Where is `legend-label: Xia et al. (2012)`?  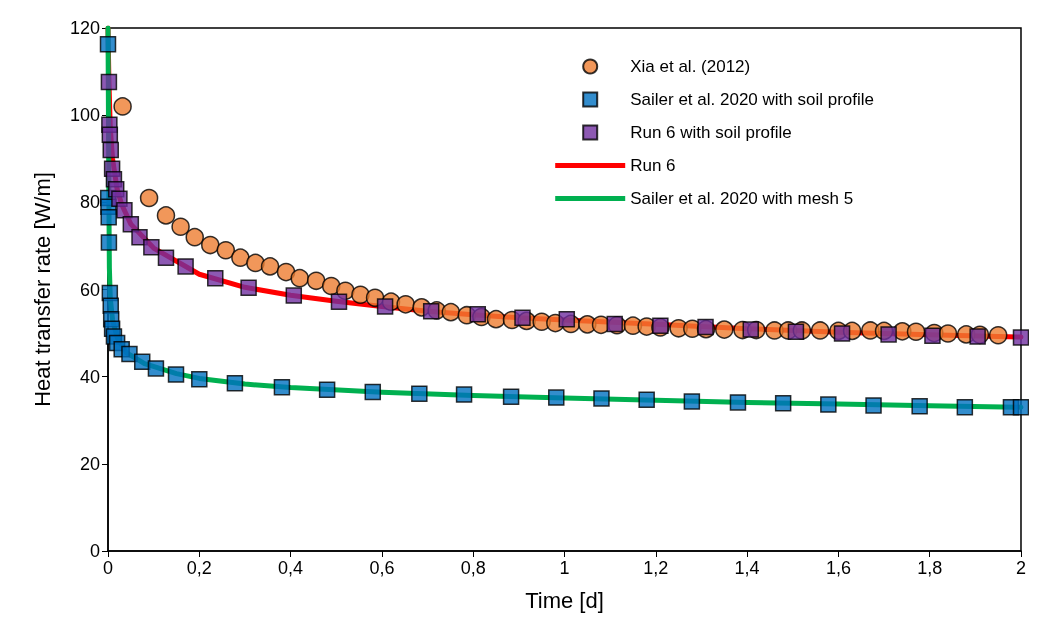
legend-label: Xia et al. (2012) is located at coordinates (690, 66).